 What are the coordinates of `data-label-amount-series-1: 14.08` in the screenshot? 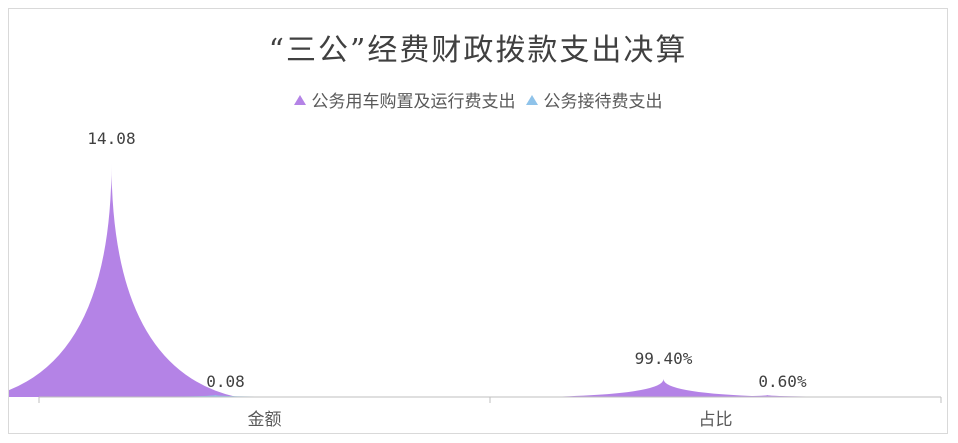 It's located at (111, 138).